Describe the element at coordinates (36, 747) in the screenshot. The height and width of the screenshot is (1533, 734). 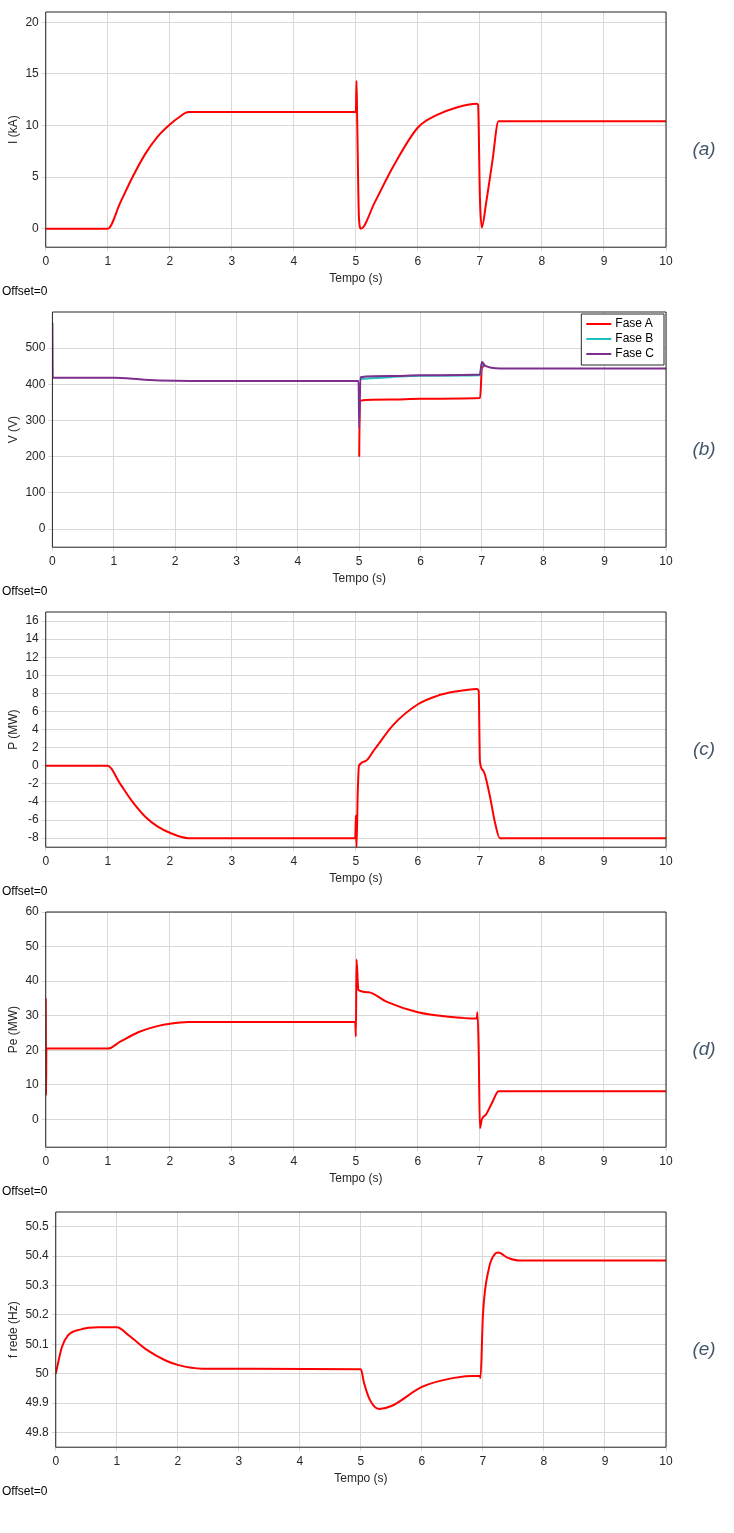
I see `y-tick-label: 2` at that location.